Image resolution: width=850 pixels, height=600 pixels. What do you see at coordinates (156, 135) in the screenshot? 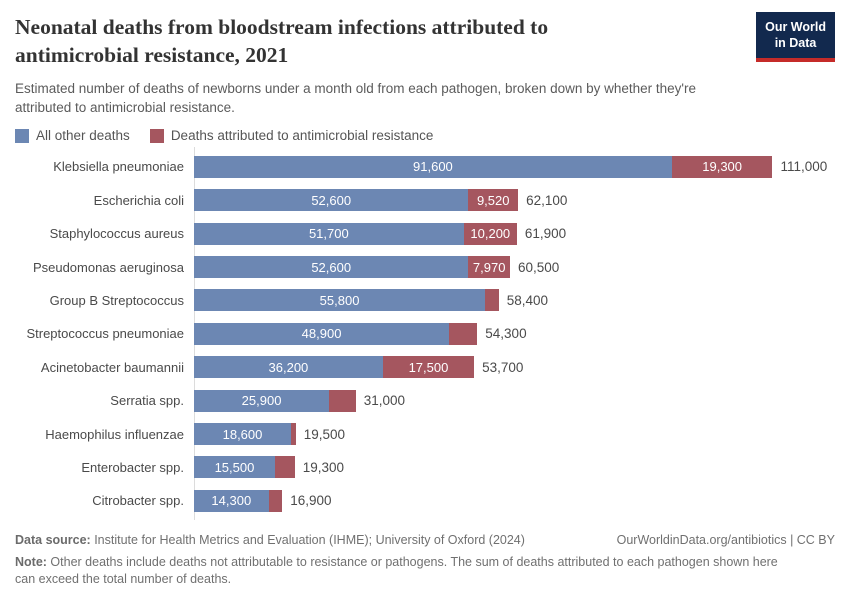
I see `legend-swatch-red` at bounding box center [156, 135].